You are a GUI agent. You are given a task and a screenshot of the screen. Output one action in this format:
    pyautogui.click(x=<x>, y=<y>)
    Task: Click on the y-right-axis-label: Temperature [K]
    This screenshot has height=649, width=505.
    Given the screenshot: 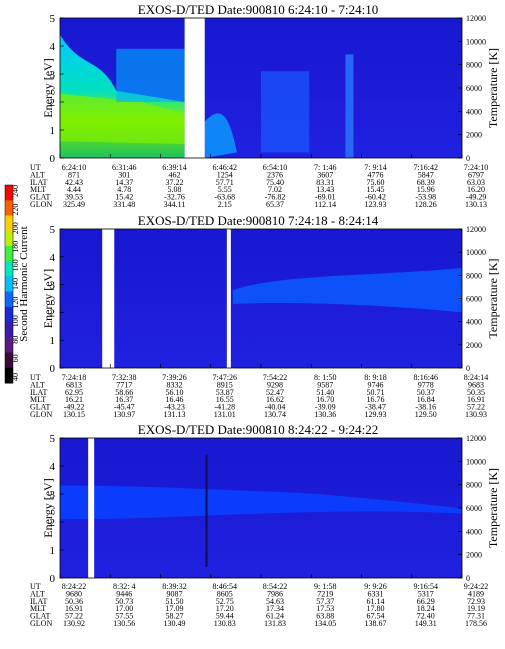 What is the action you would take?
    pyautogui.click(x=493, y=298)
    